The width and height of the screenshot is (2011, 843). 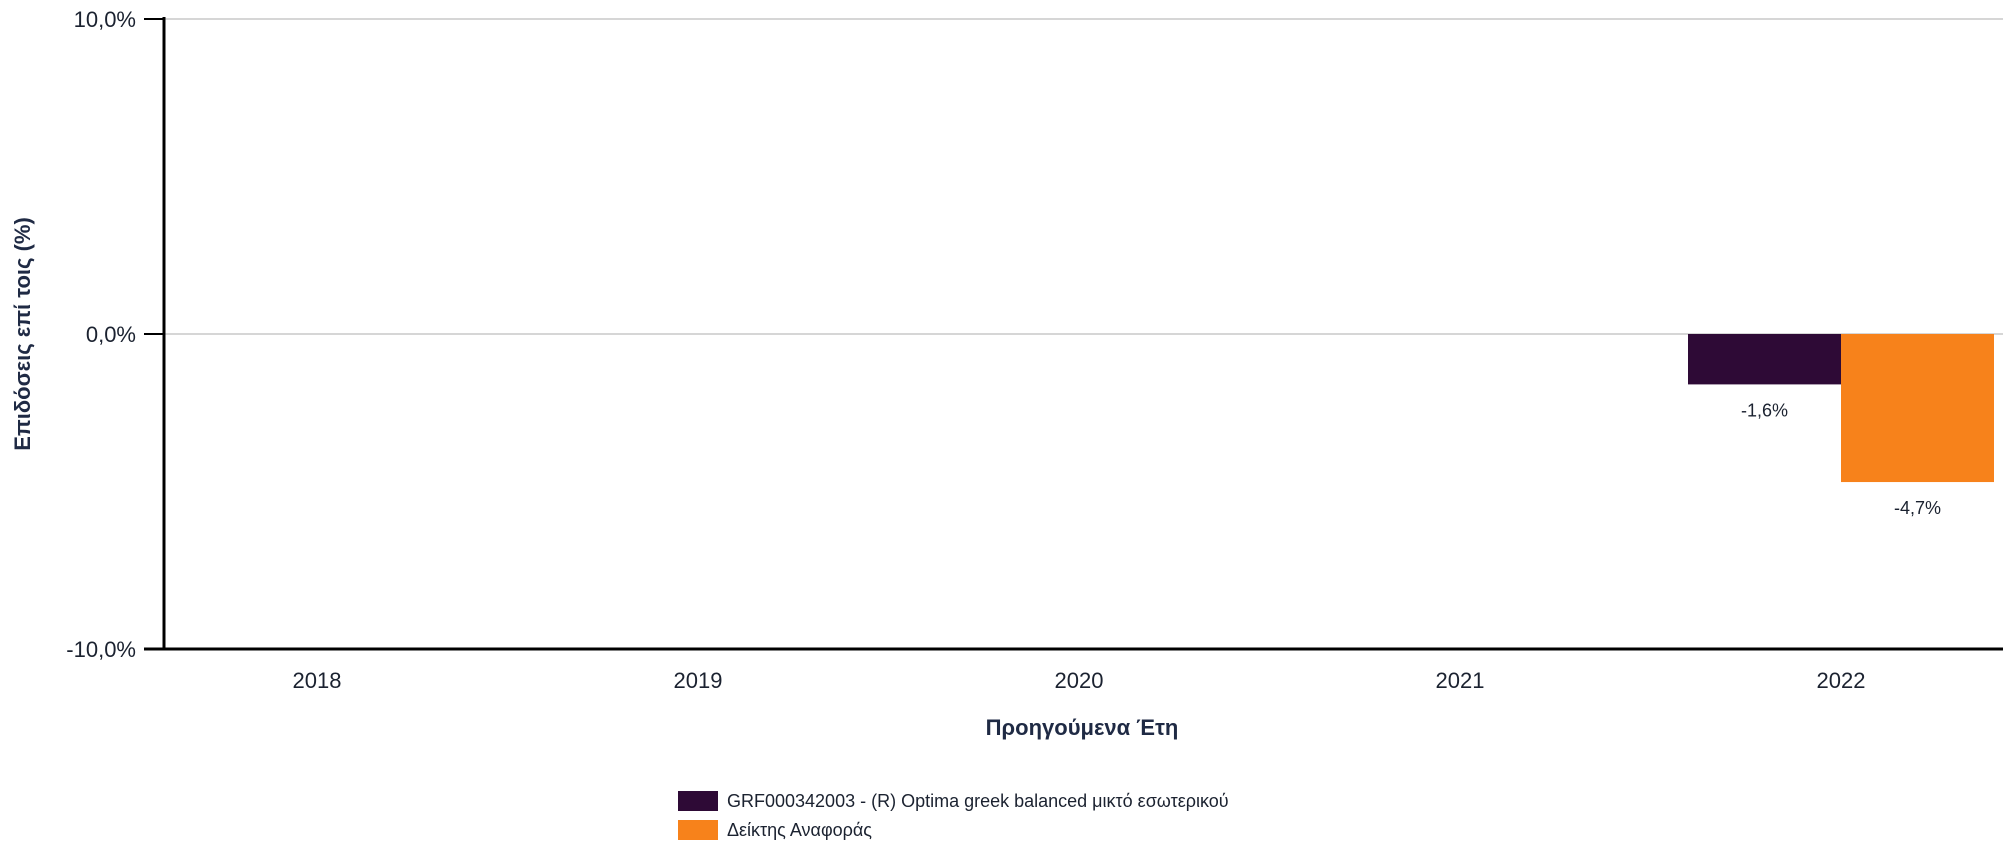 What do you see at coordinates (22, 334) in the screenshot?
I see `y-axis-title: Επιδόσεις επί τοις (%)` at bounding box center [22, 334].